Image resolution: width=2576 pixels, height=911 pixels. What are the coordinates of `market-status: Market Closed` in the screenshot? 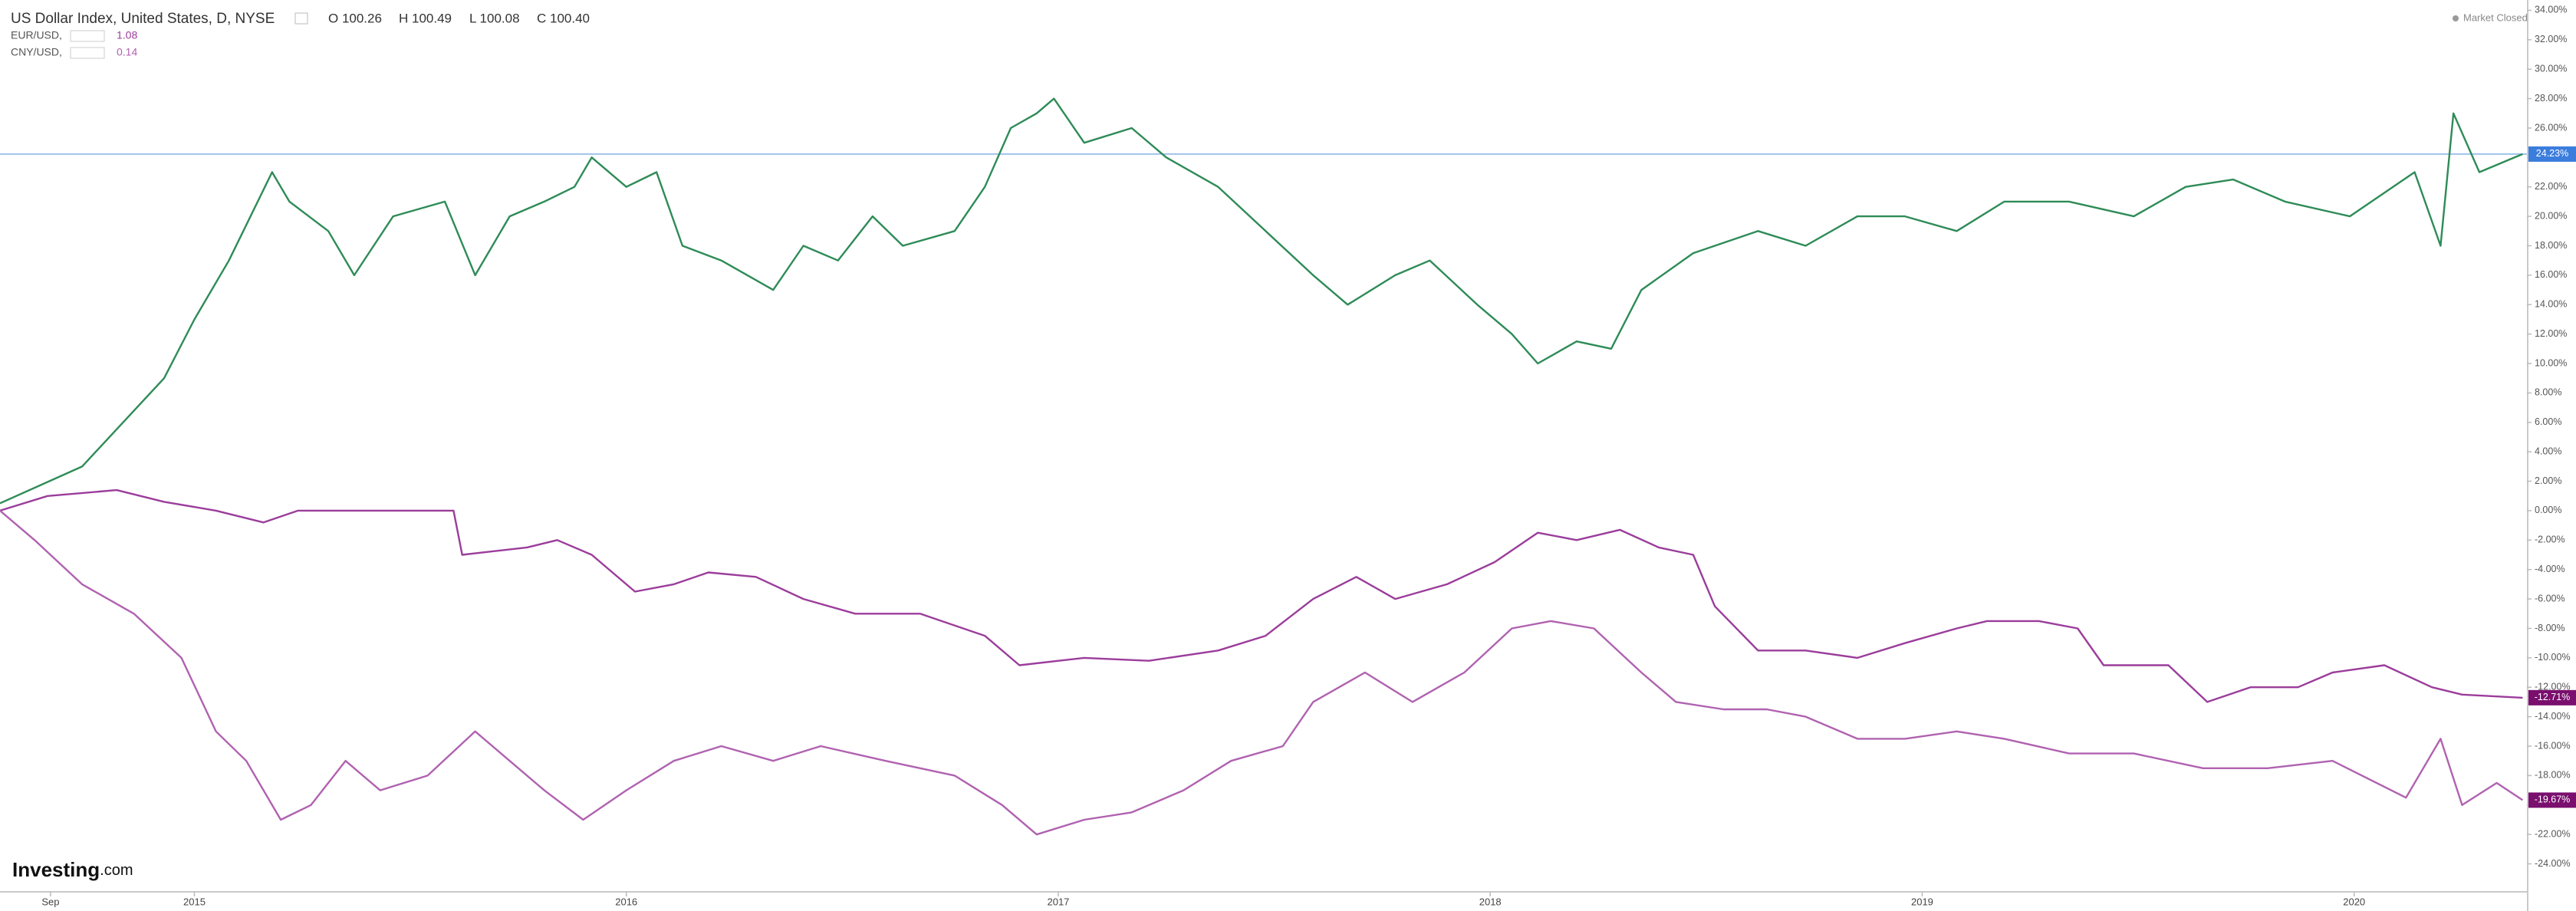 It's located at (2495, 17).